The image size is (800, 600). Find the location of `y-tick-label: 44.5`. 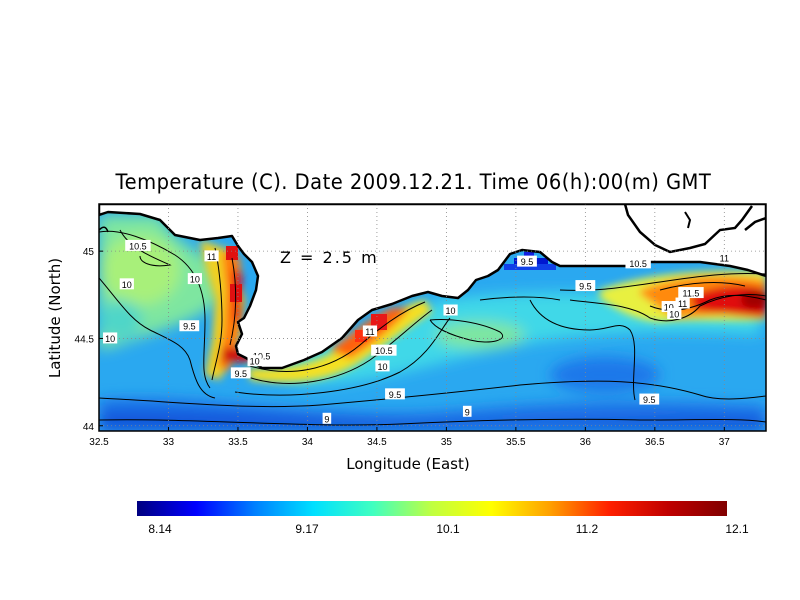

y-tick-label: 44.5 is located at coordinates (85, 339).